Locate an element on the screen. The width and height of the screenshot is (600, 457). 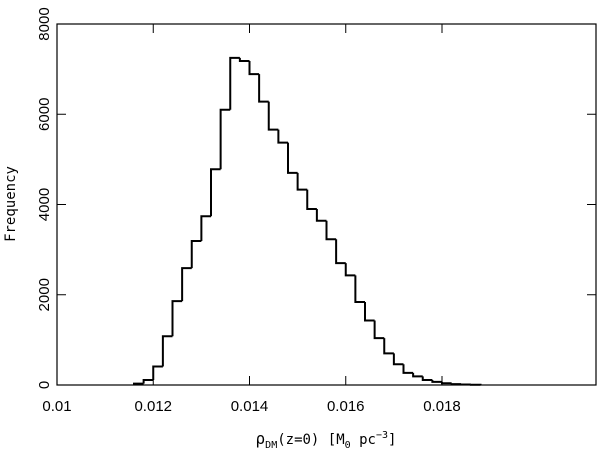
x-tick-label: 0.012 is located at coordinates (153, 406).